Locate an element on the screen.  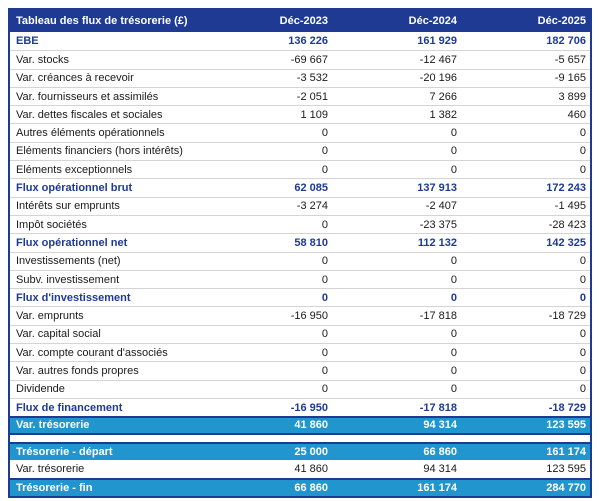
cell-value: 3 899 is located at coordinates (572, 96).